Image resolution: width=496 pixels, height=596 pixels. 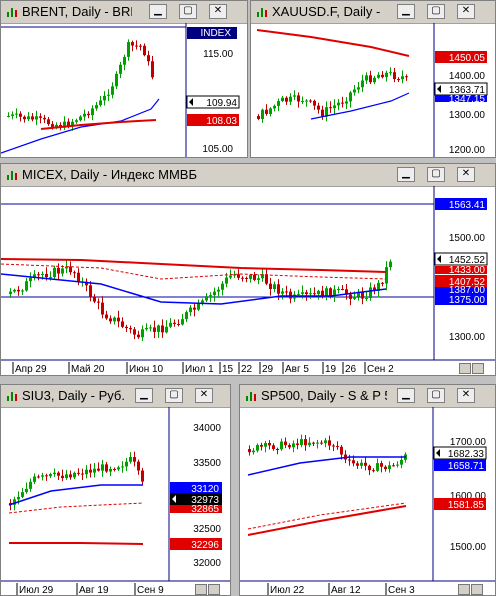 I want to click on y-tick: 1500.00, so click(x=467, y=238).